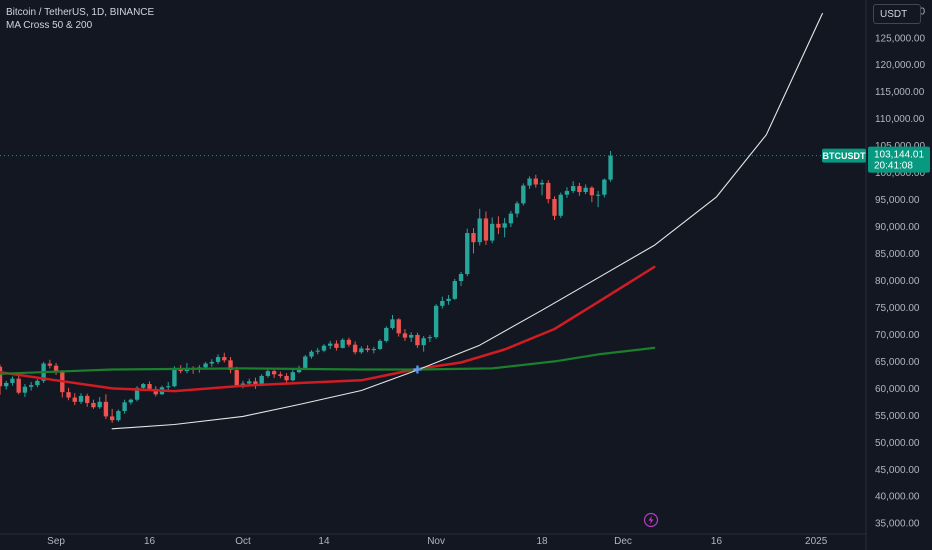  I want to click on symbol-tag-bg, so click(844, 155).